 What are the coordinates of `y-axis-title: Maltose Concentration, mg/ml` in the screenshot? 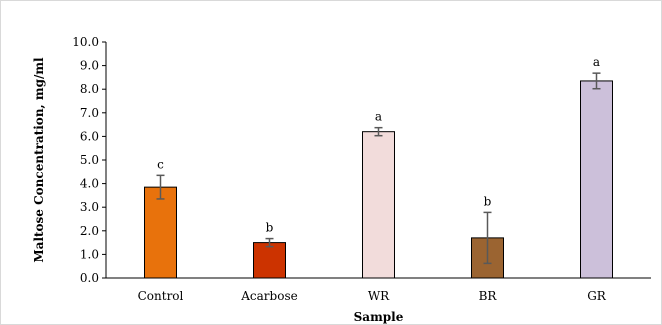 It's located at (39, 160).